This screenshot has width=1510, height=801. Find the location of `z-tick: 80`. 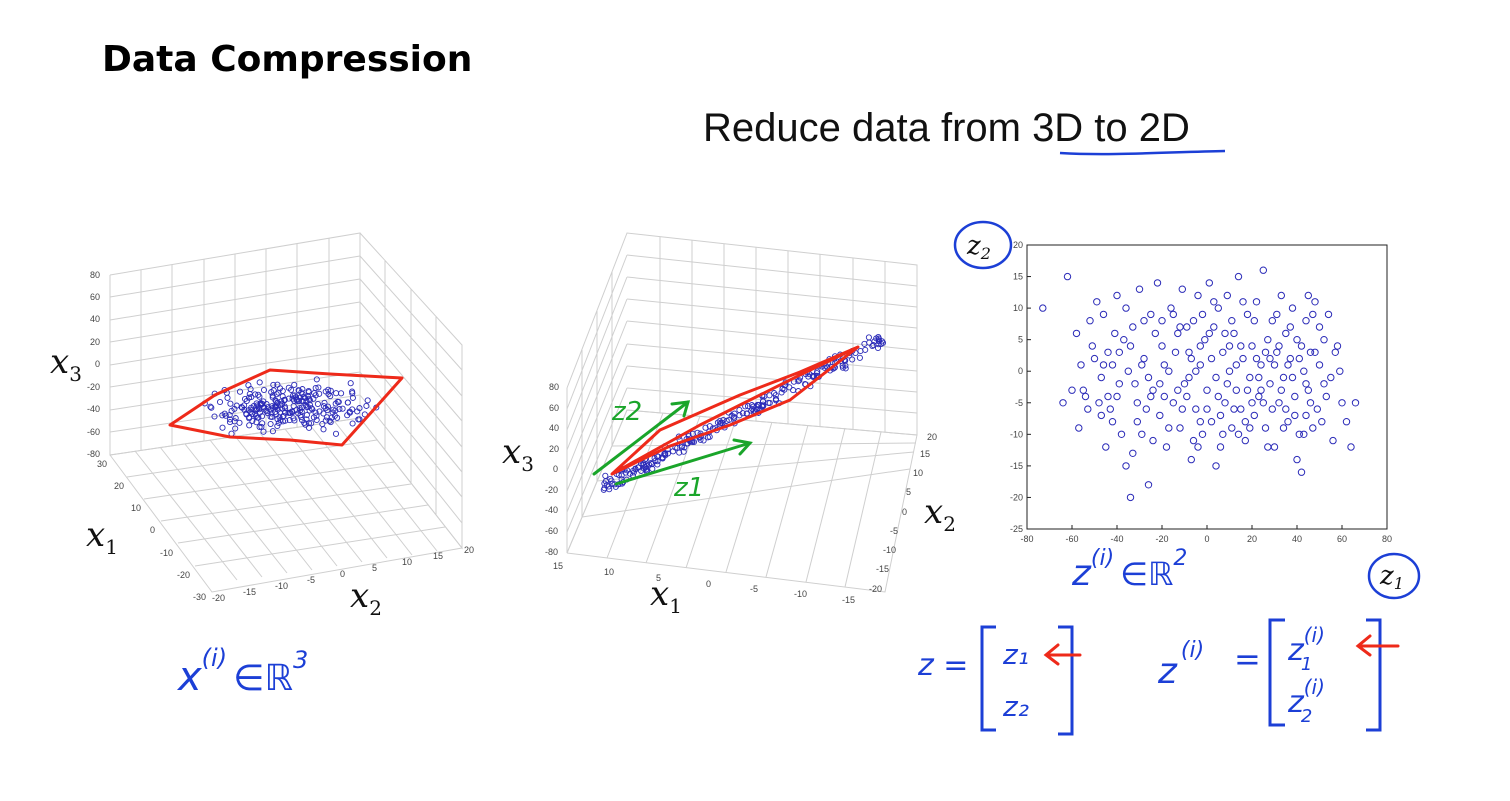

z-tick: 80 is located at coordinates (554, 387).